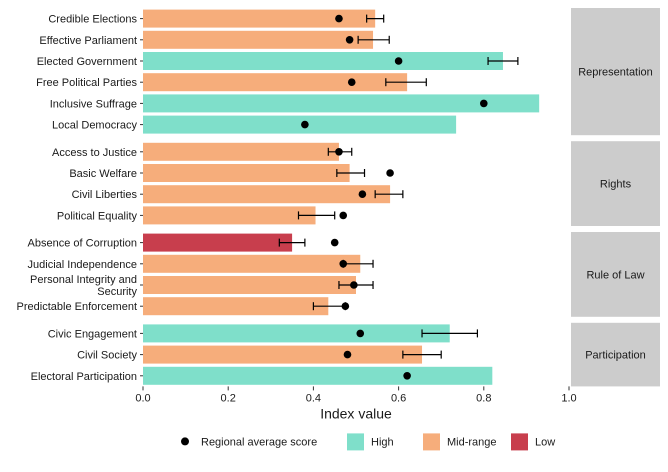 The image size is (668, 472). I want to click on bar-inclusive-suffrage, so click(341, 103).